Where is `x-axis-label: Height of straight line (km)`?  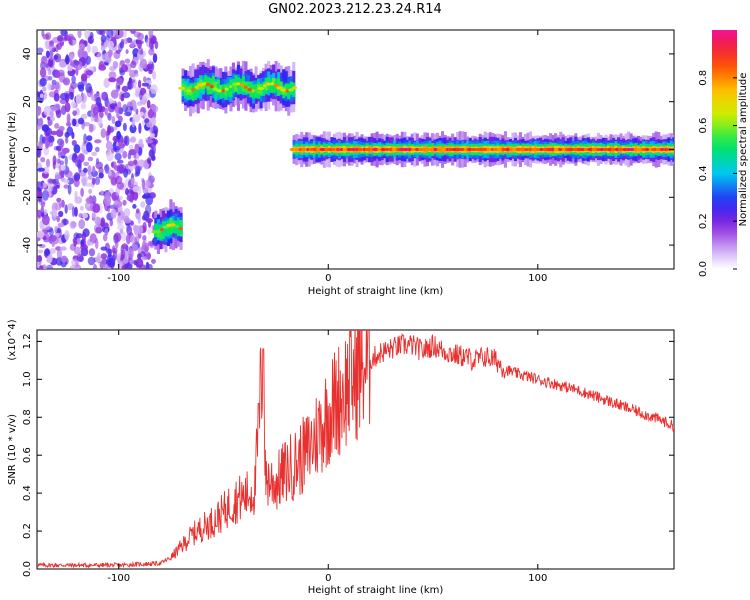 x-axis-label: Height of straight line (km) is located at coordinates (376, 291).